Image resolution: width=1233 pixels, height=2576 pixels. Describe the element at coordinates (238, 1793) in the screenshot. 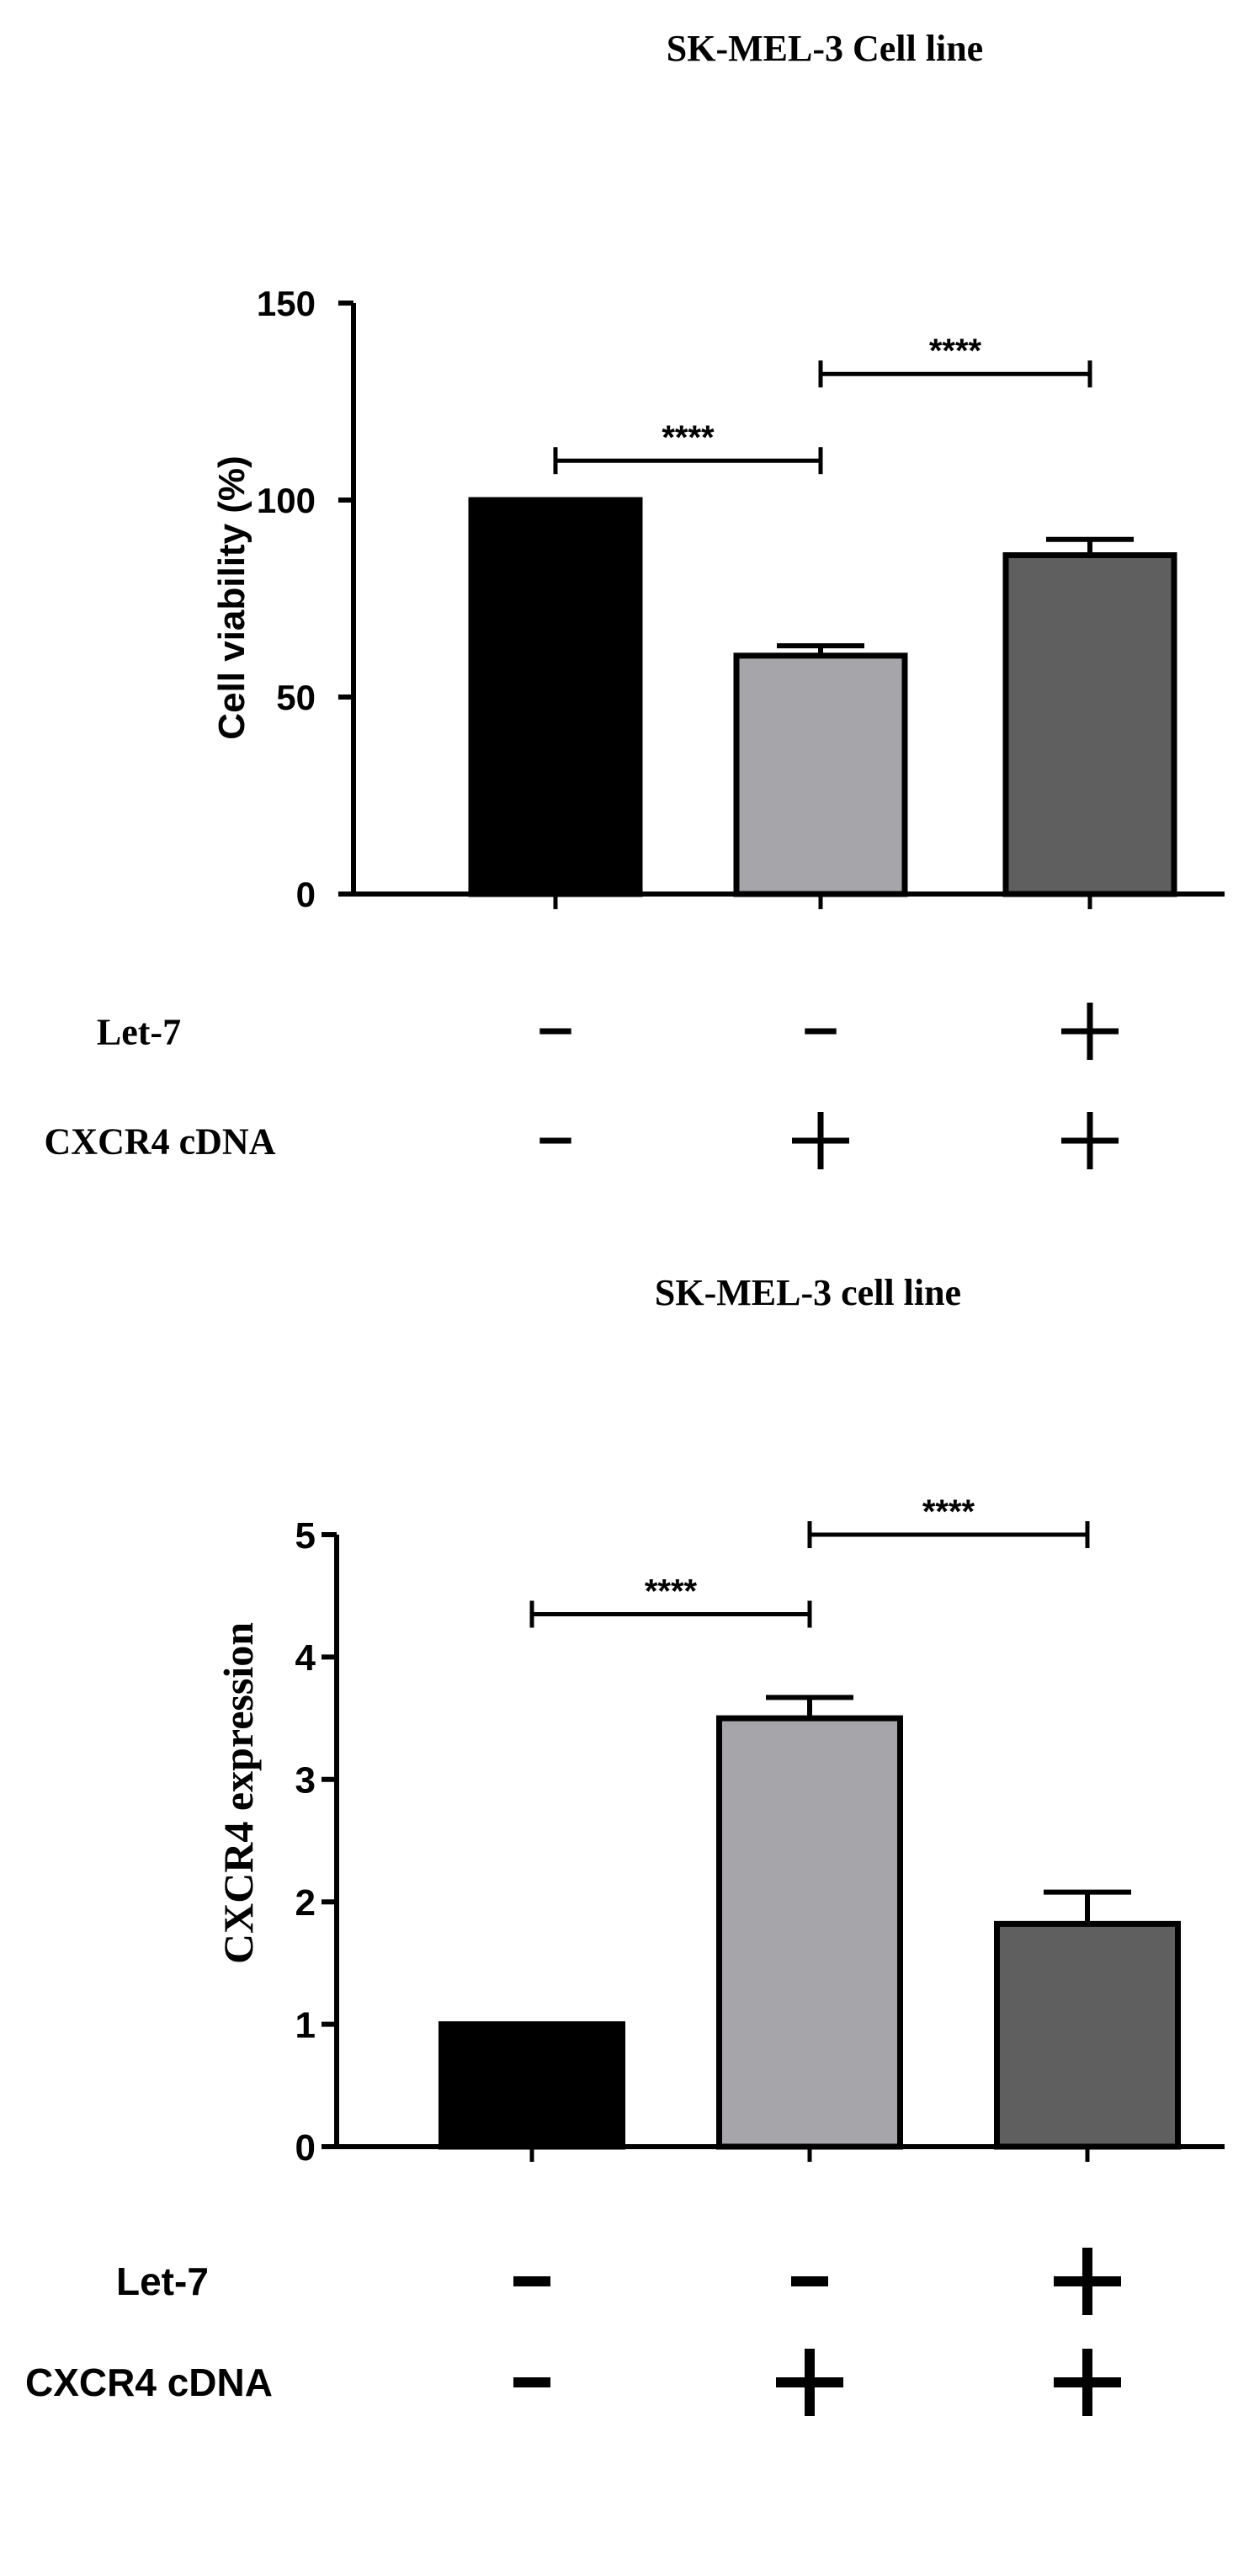

I see `y-axis-label: CXCR4 expression` at that location.